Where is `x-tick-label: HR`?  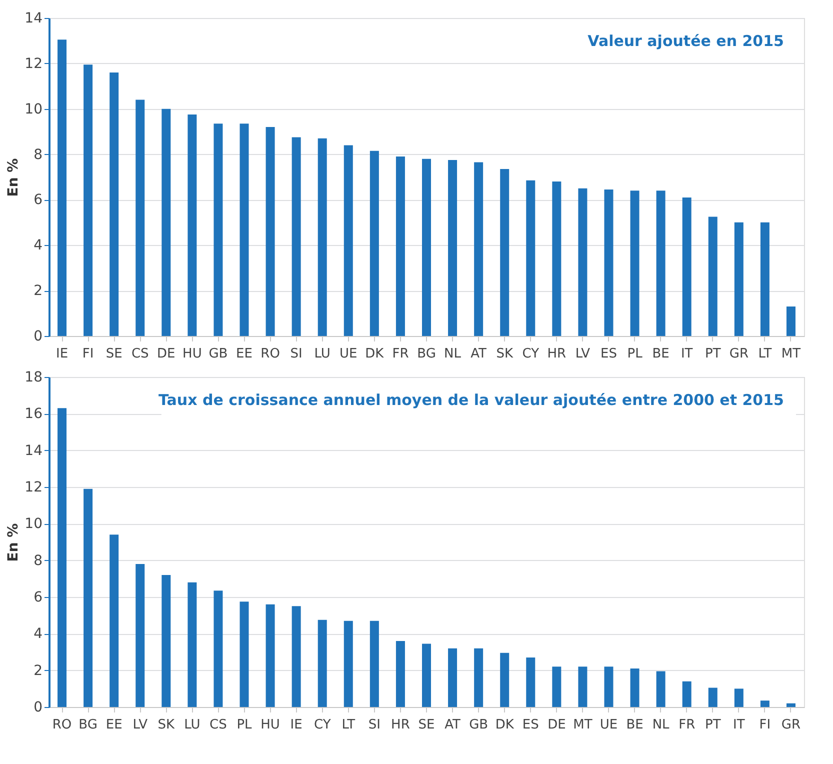 x-tick-label: HR is located at coordinates (400, 725).